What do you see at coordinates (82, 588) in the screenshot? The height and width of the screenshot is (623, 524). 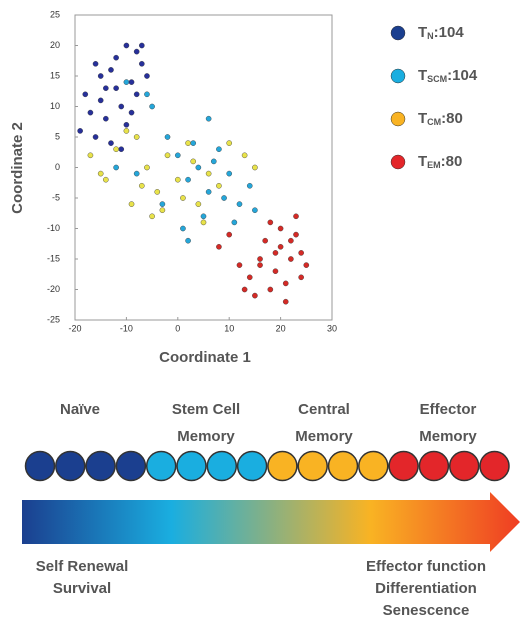 I see `left-label: Survival` at bounding box center [82, 588].